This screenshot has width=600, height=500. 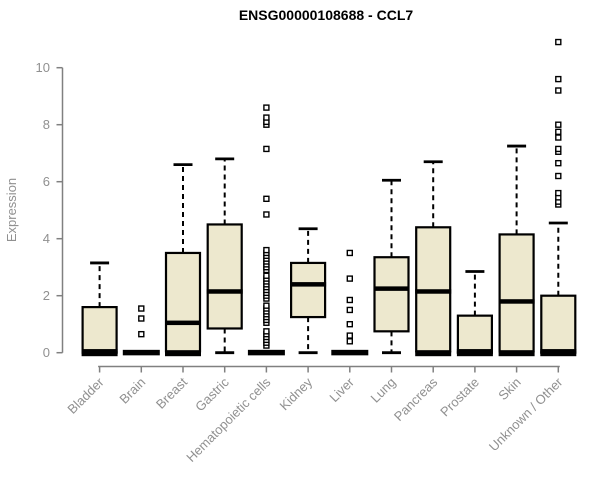 What do you see at coordinates (46, 295) in the screenshot?
I see `y-tick-label: 2` at bounding box center [46, 295].